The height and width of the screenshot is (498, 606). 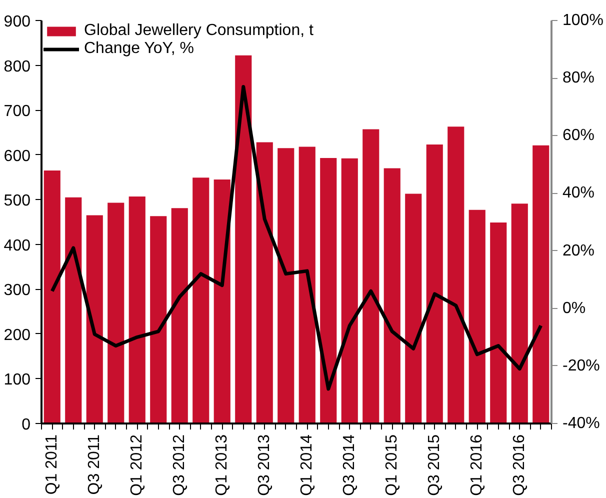 I want to click on y2-tick-label: 0%, so click(x=574, y=308).